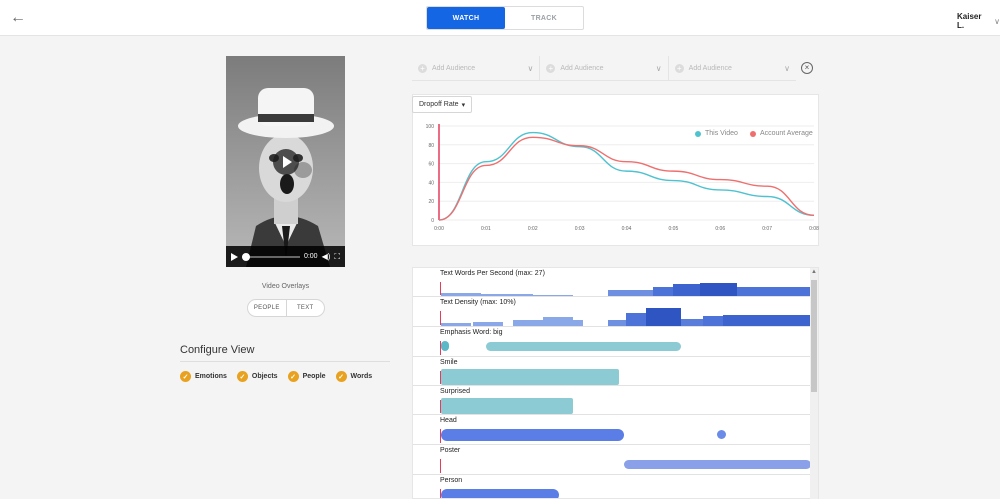  What do you see at coordinates (266, 308) in the screenshot?
I see `overlay-people-button: PEOPLE` at bounding box center [266, 308].